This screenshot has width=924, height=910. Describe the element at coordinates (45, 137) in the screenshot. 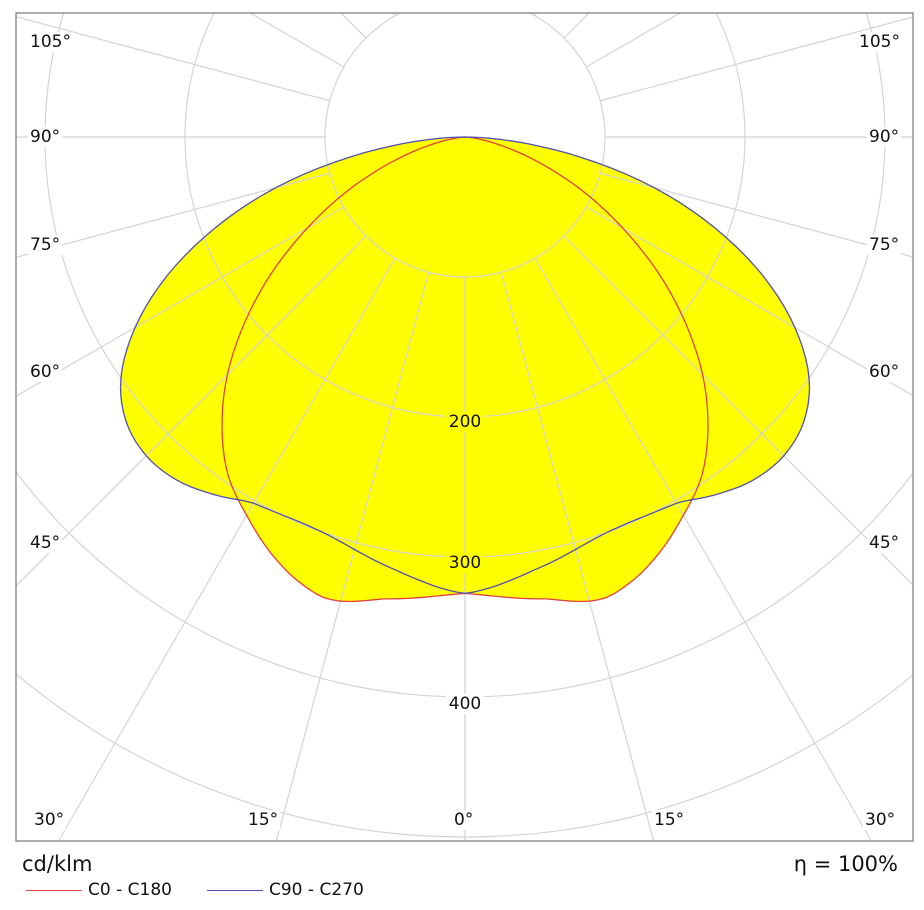

I see `angle-label-left: 90°` at that location.